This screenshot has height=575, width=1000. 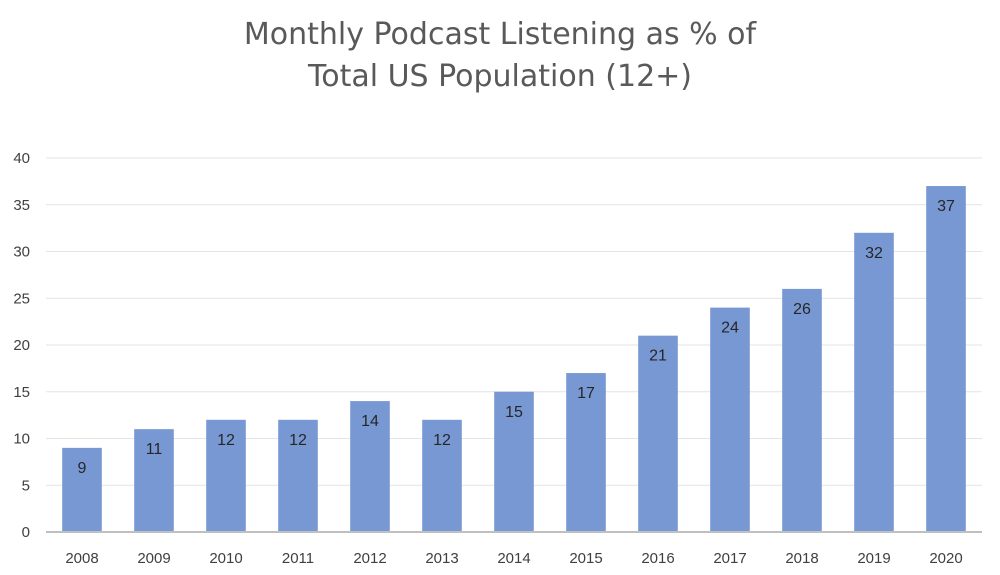 I want to click on bar-2015, so click(x=586, y=452).